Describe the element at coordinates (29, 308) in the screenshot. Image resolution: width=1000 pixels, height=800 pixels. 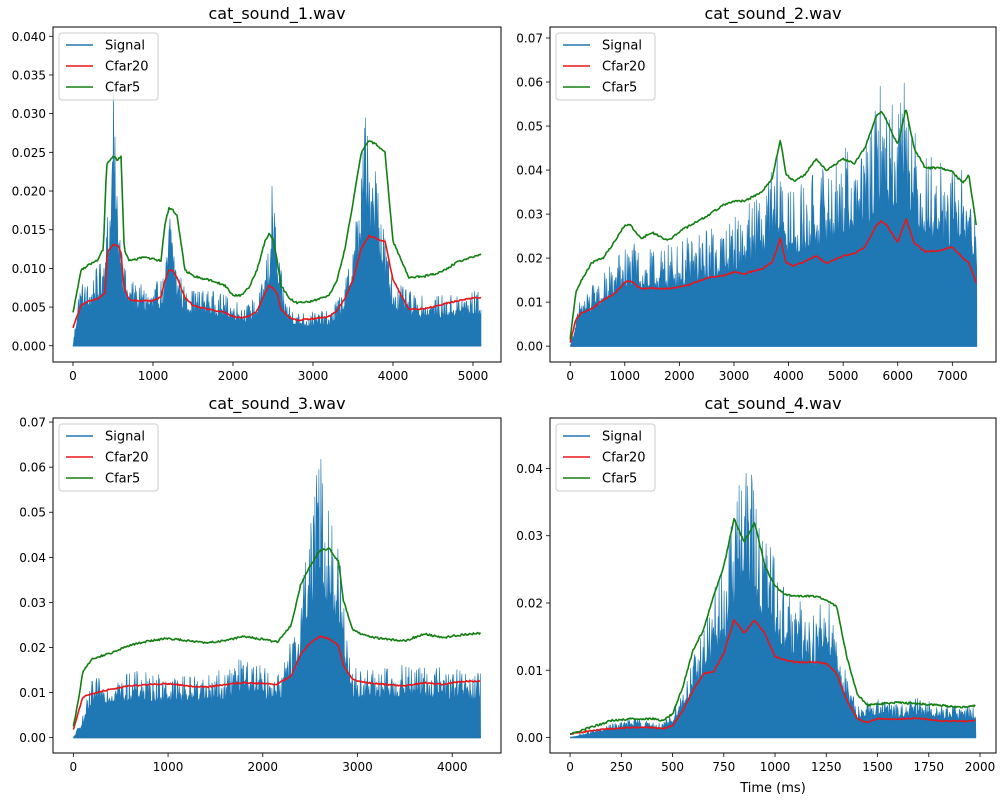
I see `y-tick-label: 0.005` at that location.